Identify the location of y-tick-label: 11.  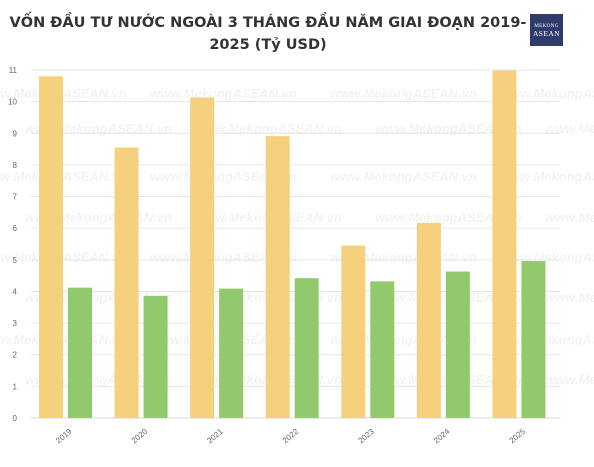
(13, 70).